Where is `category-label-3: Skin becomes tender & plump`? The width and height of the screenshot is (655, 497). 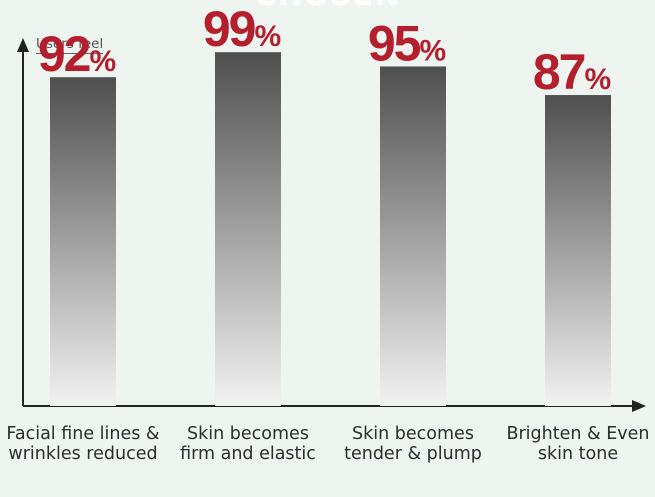 category-label-3: Skin becomes tender & plump is located at coordinates (413, 444).